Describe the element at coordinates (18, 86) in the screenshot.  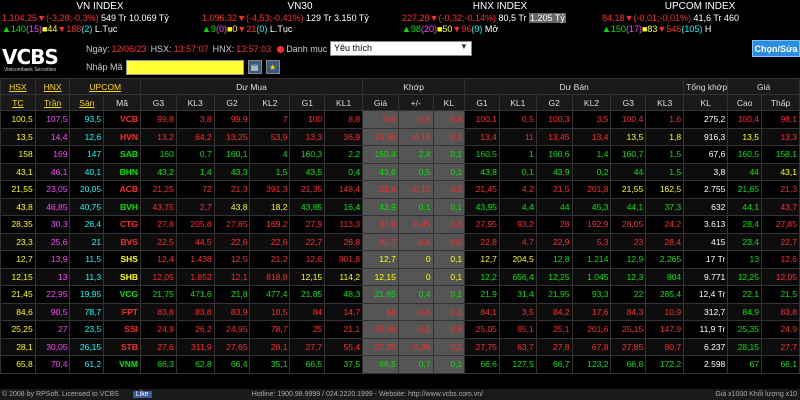
I see `hsx-link: HSX` at that location.